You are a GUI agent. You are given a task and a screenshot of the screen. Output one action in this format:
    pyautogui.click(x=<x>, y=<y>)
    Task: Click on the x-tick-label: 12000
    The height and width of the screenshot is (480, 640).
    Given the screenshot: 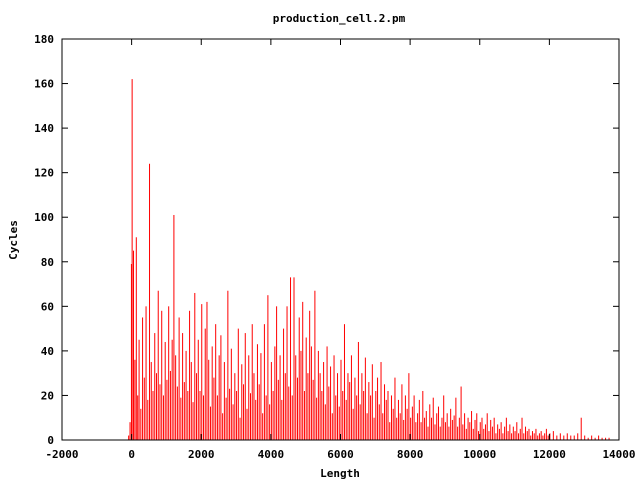 What is the action you would take?
    pyautogui.click(x=549, y=454)
    